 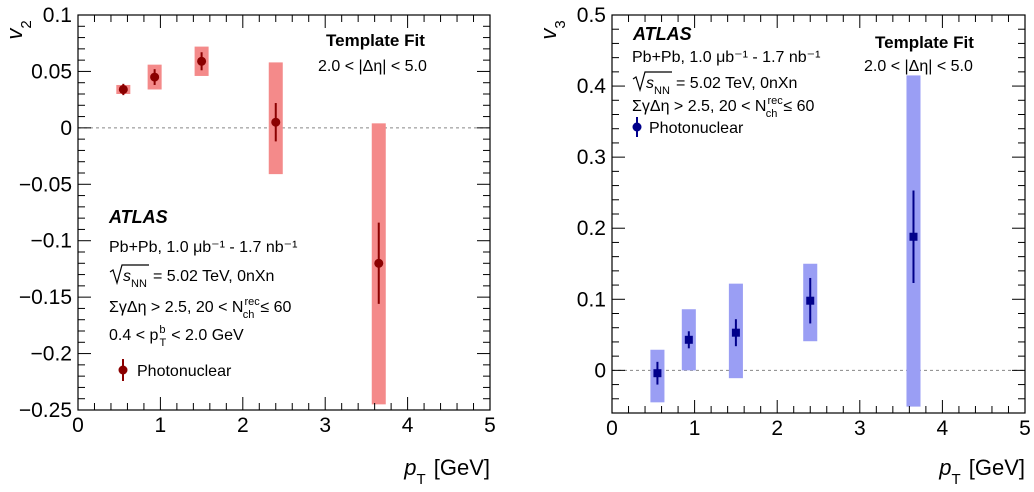 I want to click on v3-xlabel: pT [GeV], so click(x=981, y=471).